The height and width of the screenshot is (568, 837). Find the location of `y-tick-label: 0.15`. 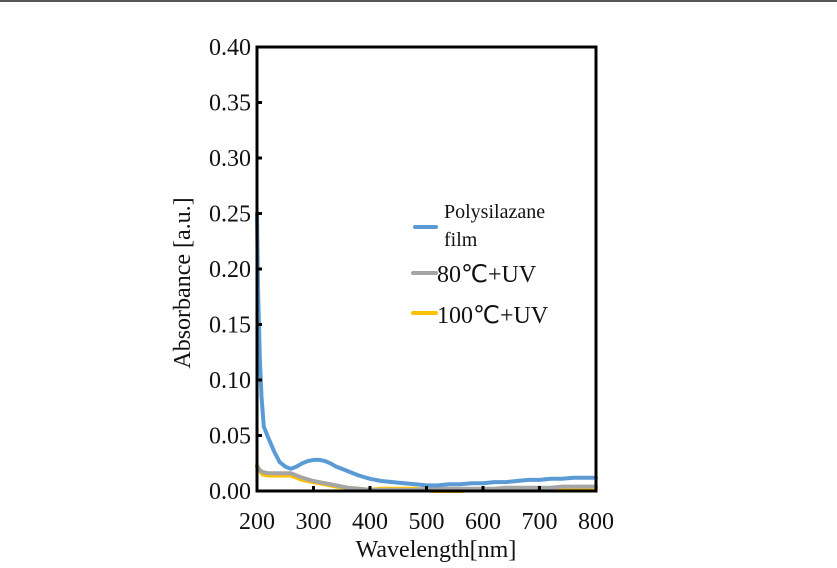

y-tick-label: 0.15 is located at coordinates (230, 326).